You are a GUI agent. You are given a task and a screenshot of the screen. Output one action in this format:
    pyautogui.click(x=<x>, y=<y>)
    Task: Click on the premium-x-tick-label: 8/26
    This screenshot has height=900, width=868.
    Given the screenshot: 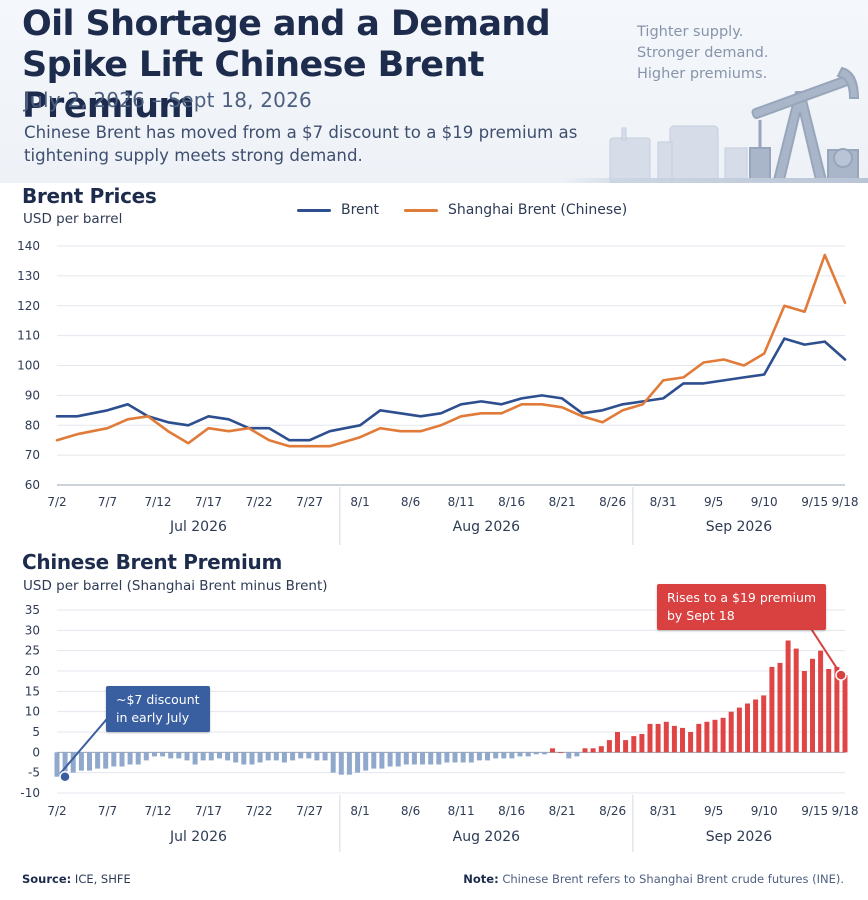 What is the action you would take?
    pyautogui.click(x=612, y=811)
    